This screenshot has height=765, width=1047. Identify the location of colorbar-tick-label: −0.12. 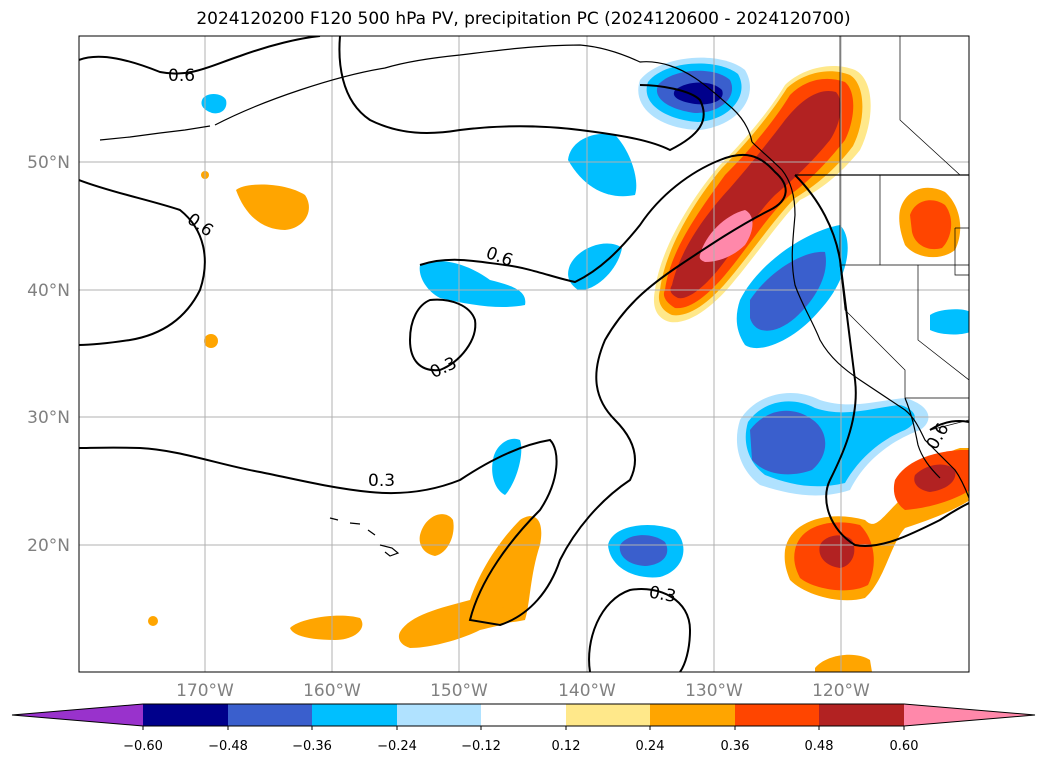
(481, 746).